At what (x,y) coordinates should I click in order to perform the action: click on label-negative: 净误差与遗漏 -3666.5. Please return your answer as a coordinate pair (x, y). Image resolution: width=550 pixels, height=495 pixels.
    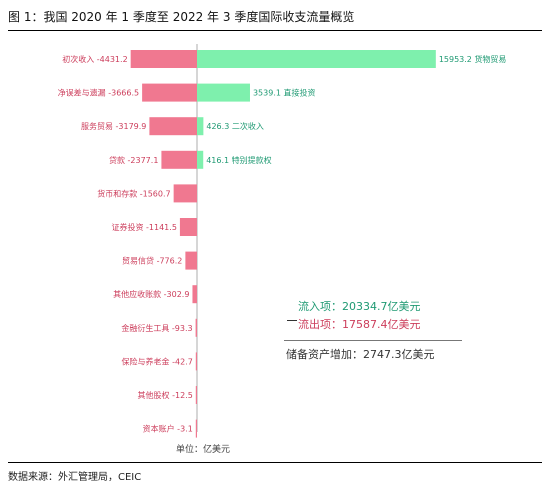
    Looking at the image, I should click on (98, 93).